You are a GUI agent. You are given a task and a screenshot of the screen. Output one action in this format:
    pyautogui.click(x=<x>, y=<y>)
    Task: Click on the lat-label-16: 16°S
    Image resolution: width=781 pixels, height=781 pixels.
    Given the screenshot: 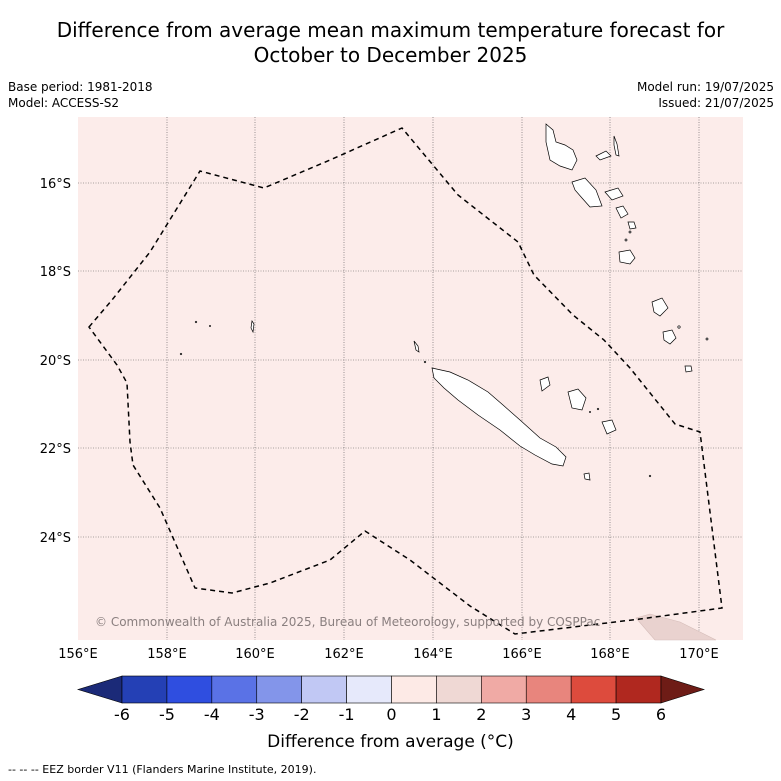 What is the action you would take?
    pyautogui.click(x=55, y=184)
    